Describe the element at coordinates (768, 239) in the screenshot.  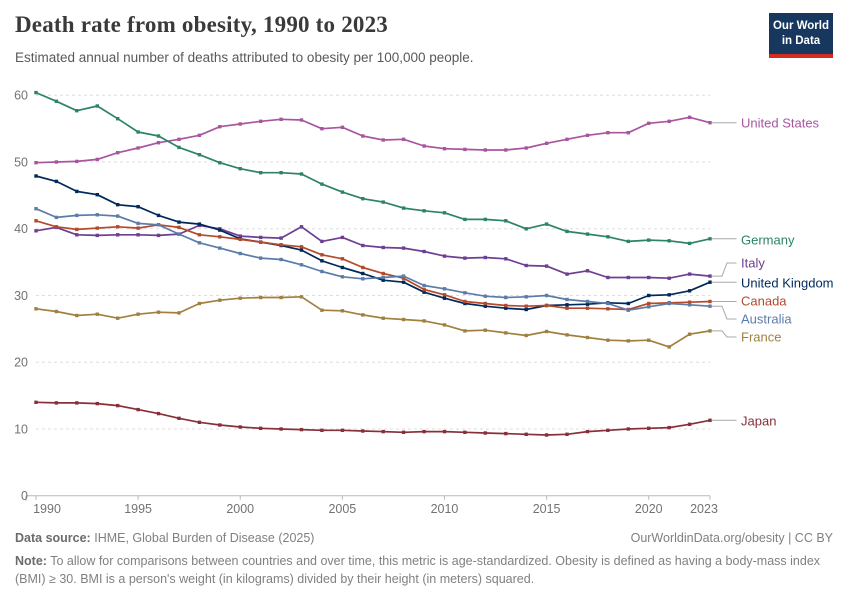
I see `legend-label-germany: Germany` at that location.